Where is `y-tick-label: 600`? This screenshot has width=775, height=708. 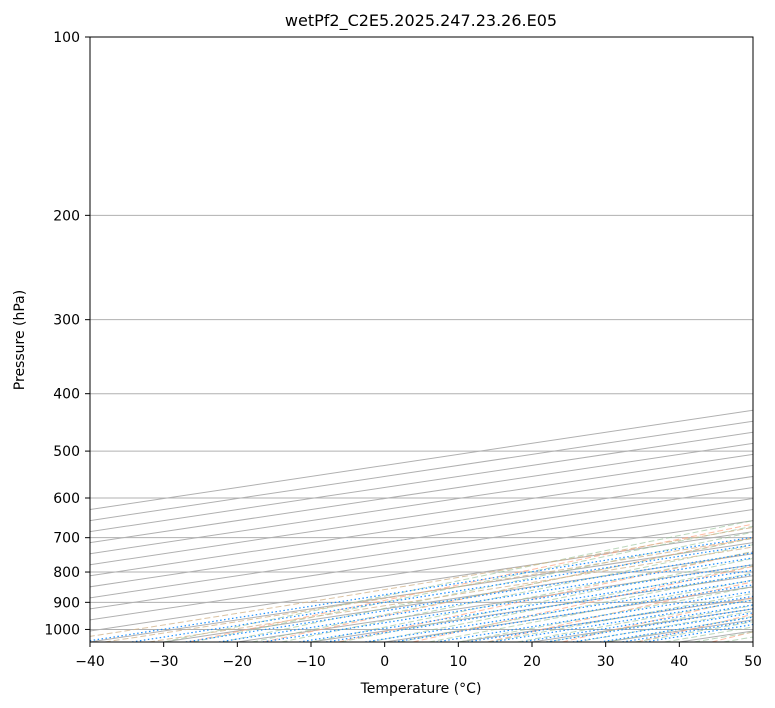 y-tick-label: 600 is located at coordinates (66, 499).